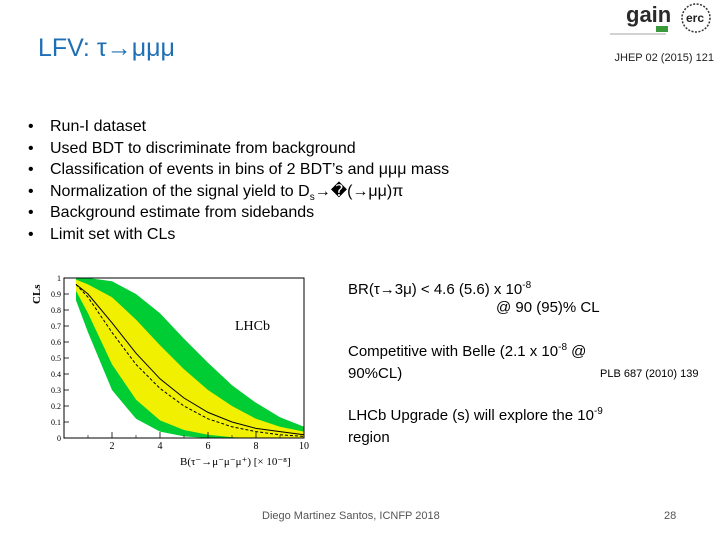 The width and height of the screenshot is (720, 540). What do you see at coordinates (458, 289) in the screenshot?
I see `br-text: 3μ) < 4.6 (5.6) x 10` at bounding box center [458, 289].